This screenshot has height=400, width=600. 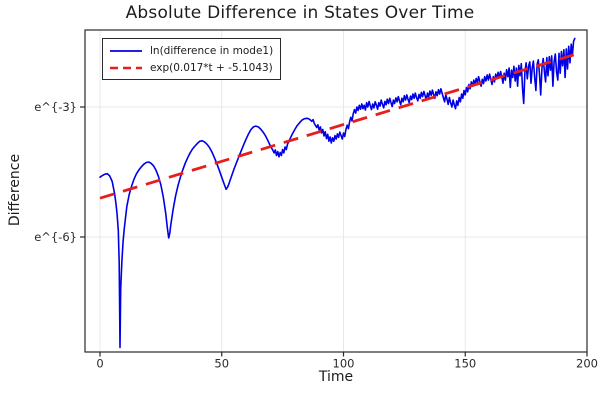 I want to click on solid-line-sample-icon, so click(x=126, y=50).